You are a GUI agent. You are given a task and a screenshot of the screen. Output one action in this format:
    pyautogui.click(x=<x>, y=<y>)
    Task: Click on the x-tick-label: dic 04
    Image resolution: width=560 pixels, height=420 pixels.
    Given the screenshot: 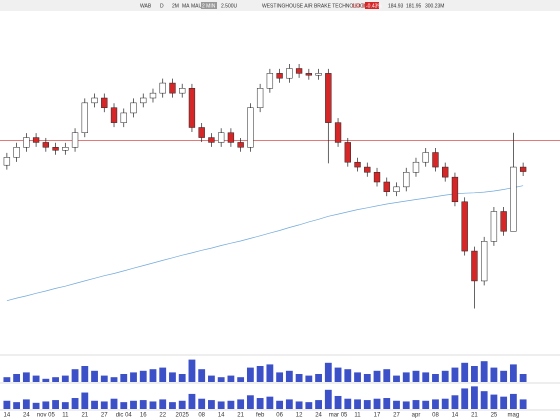 What is the action you would take?
    pyautogui.click(x=124, y=416)
    